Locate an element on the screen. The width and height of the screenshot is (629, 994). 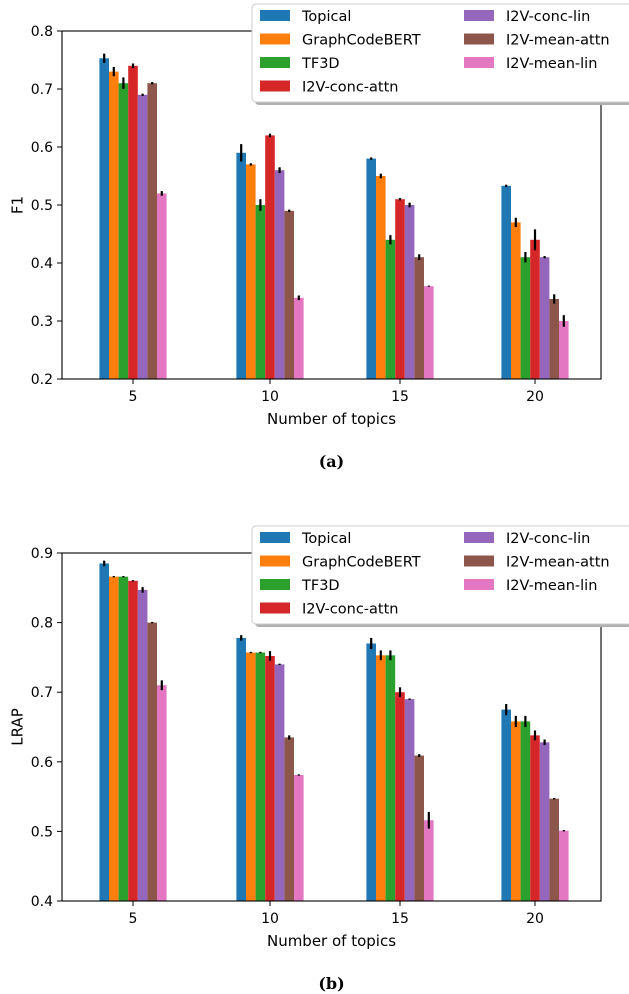
x-tick-label: 10 is located at coordinates (270, 397).